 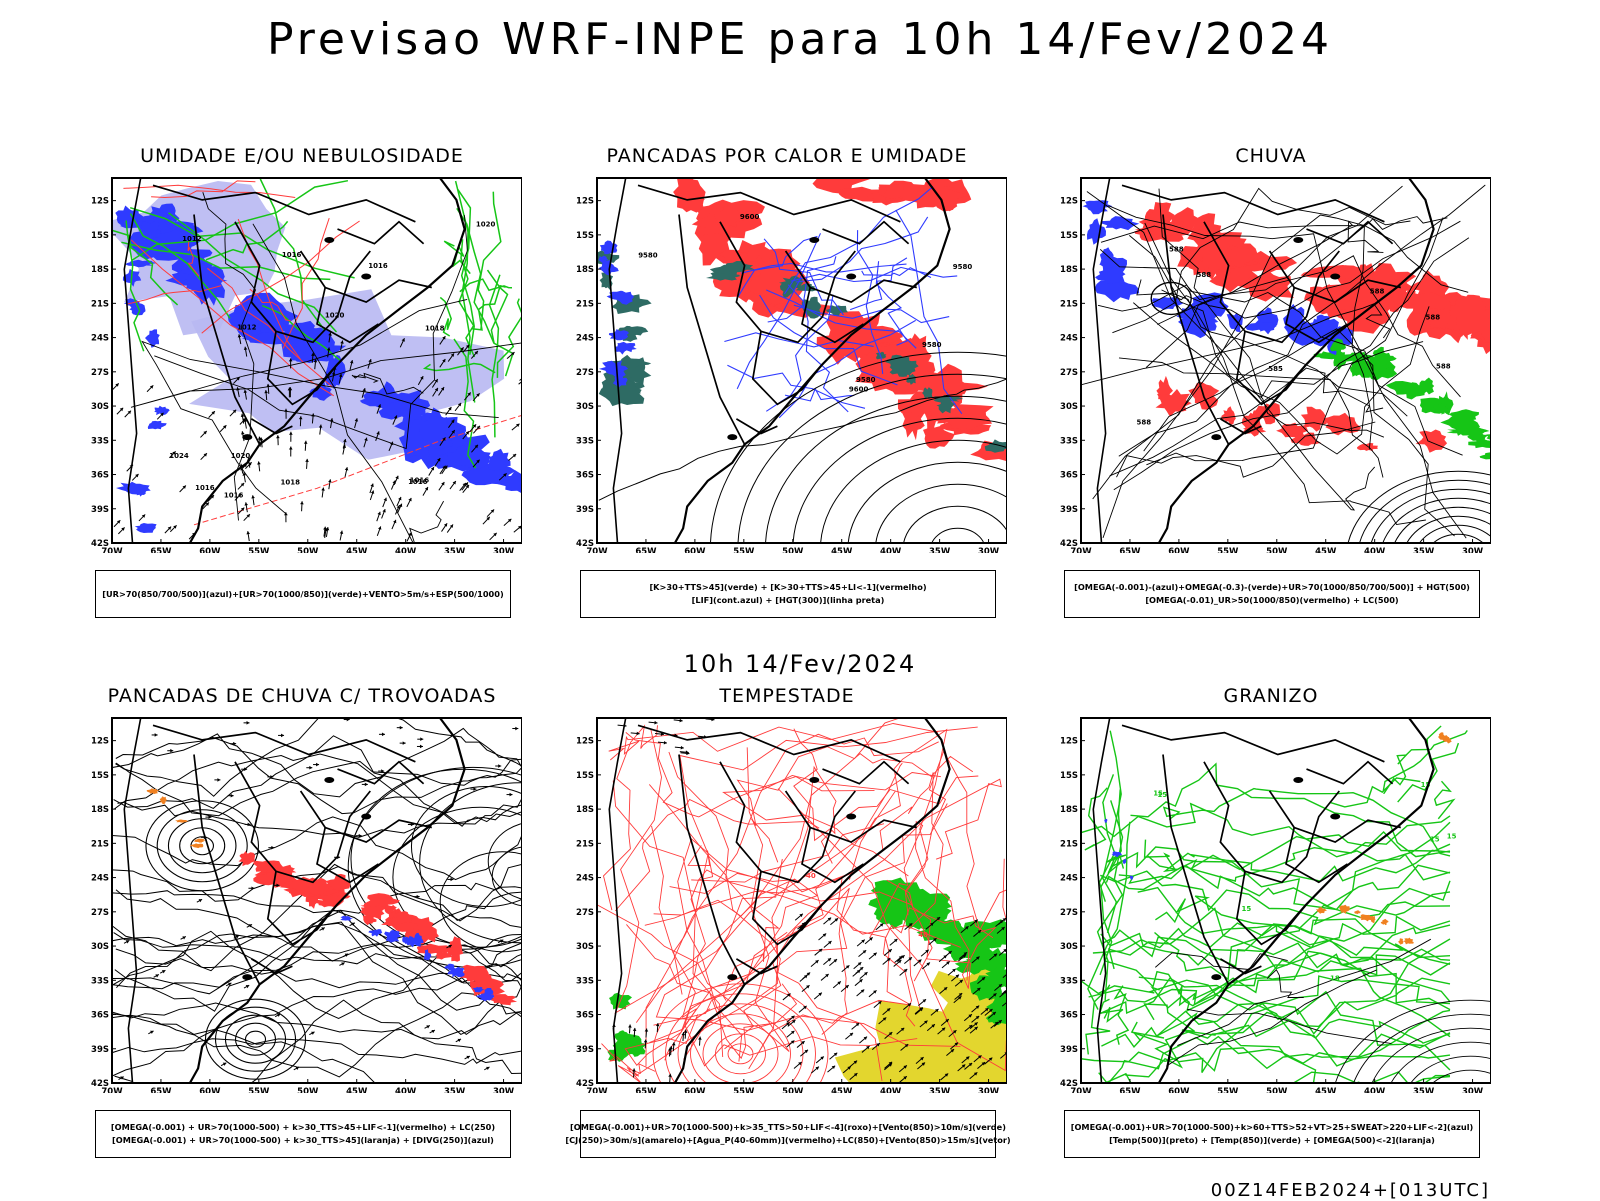 What do you see at coordinates (153, 791) in the screenshot?
I see `convection-area` at bounding box center [153, 791].